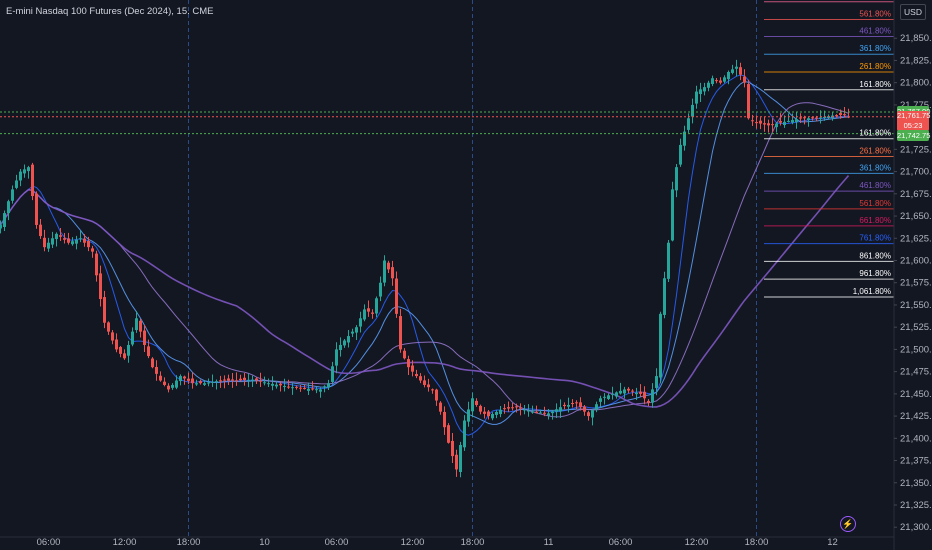 The image size is (932, 550). I want to click on fib-level-label: 561.80%, so click(875, 203).